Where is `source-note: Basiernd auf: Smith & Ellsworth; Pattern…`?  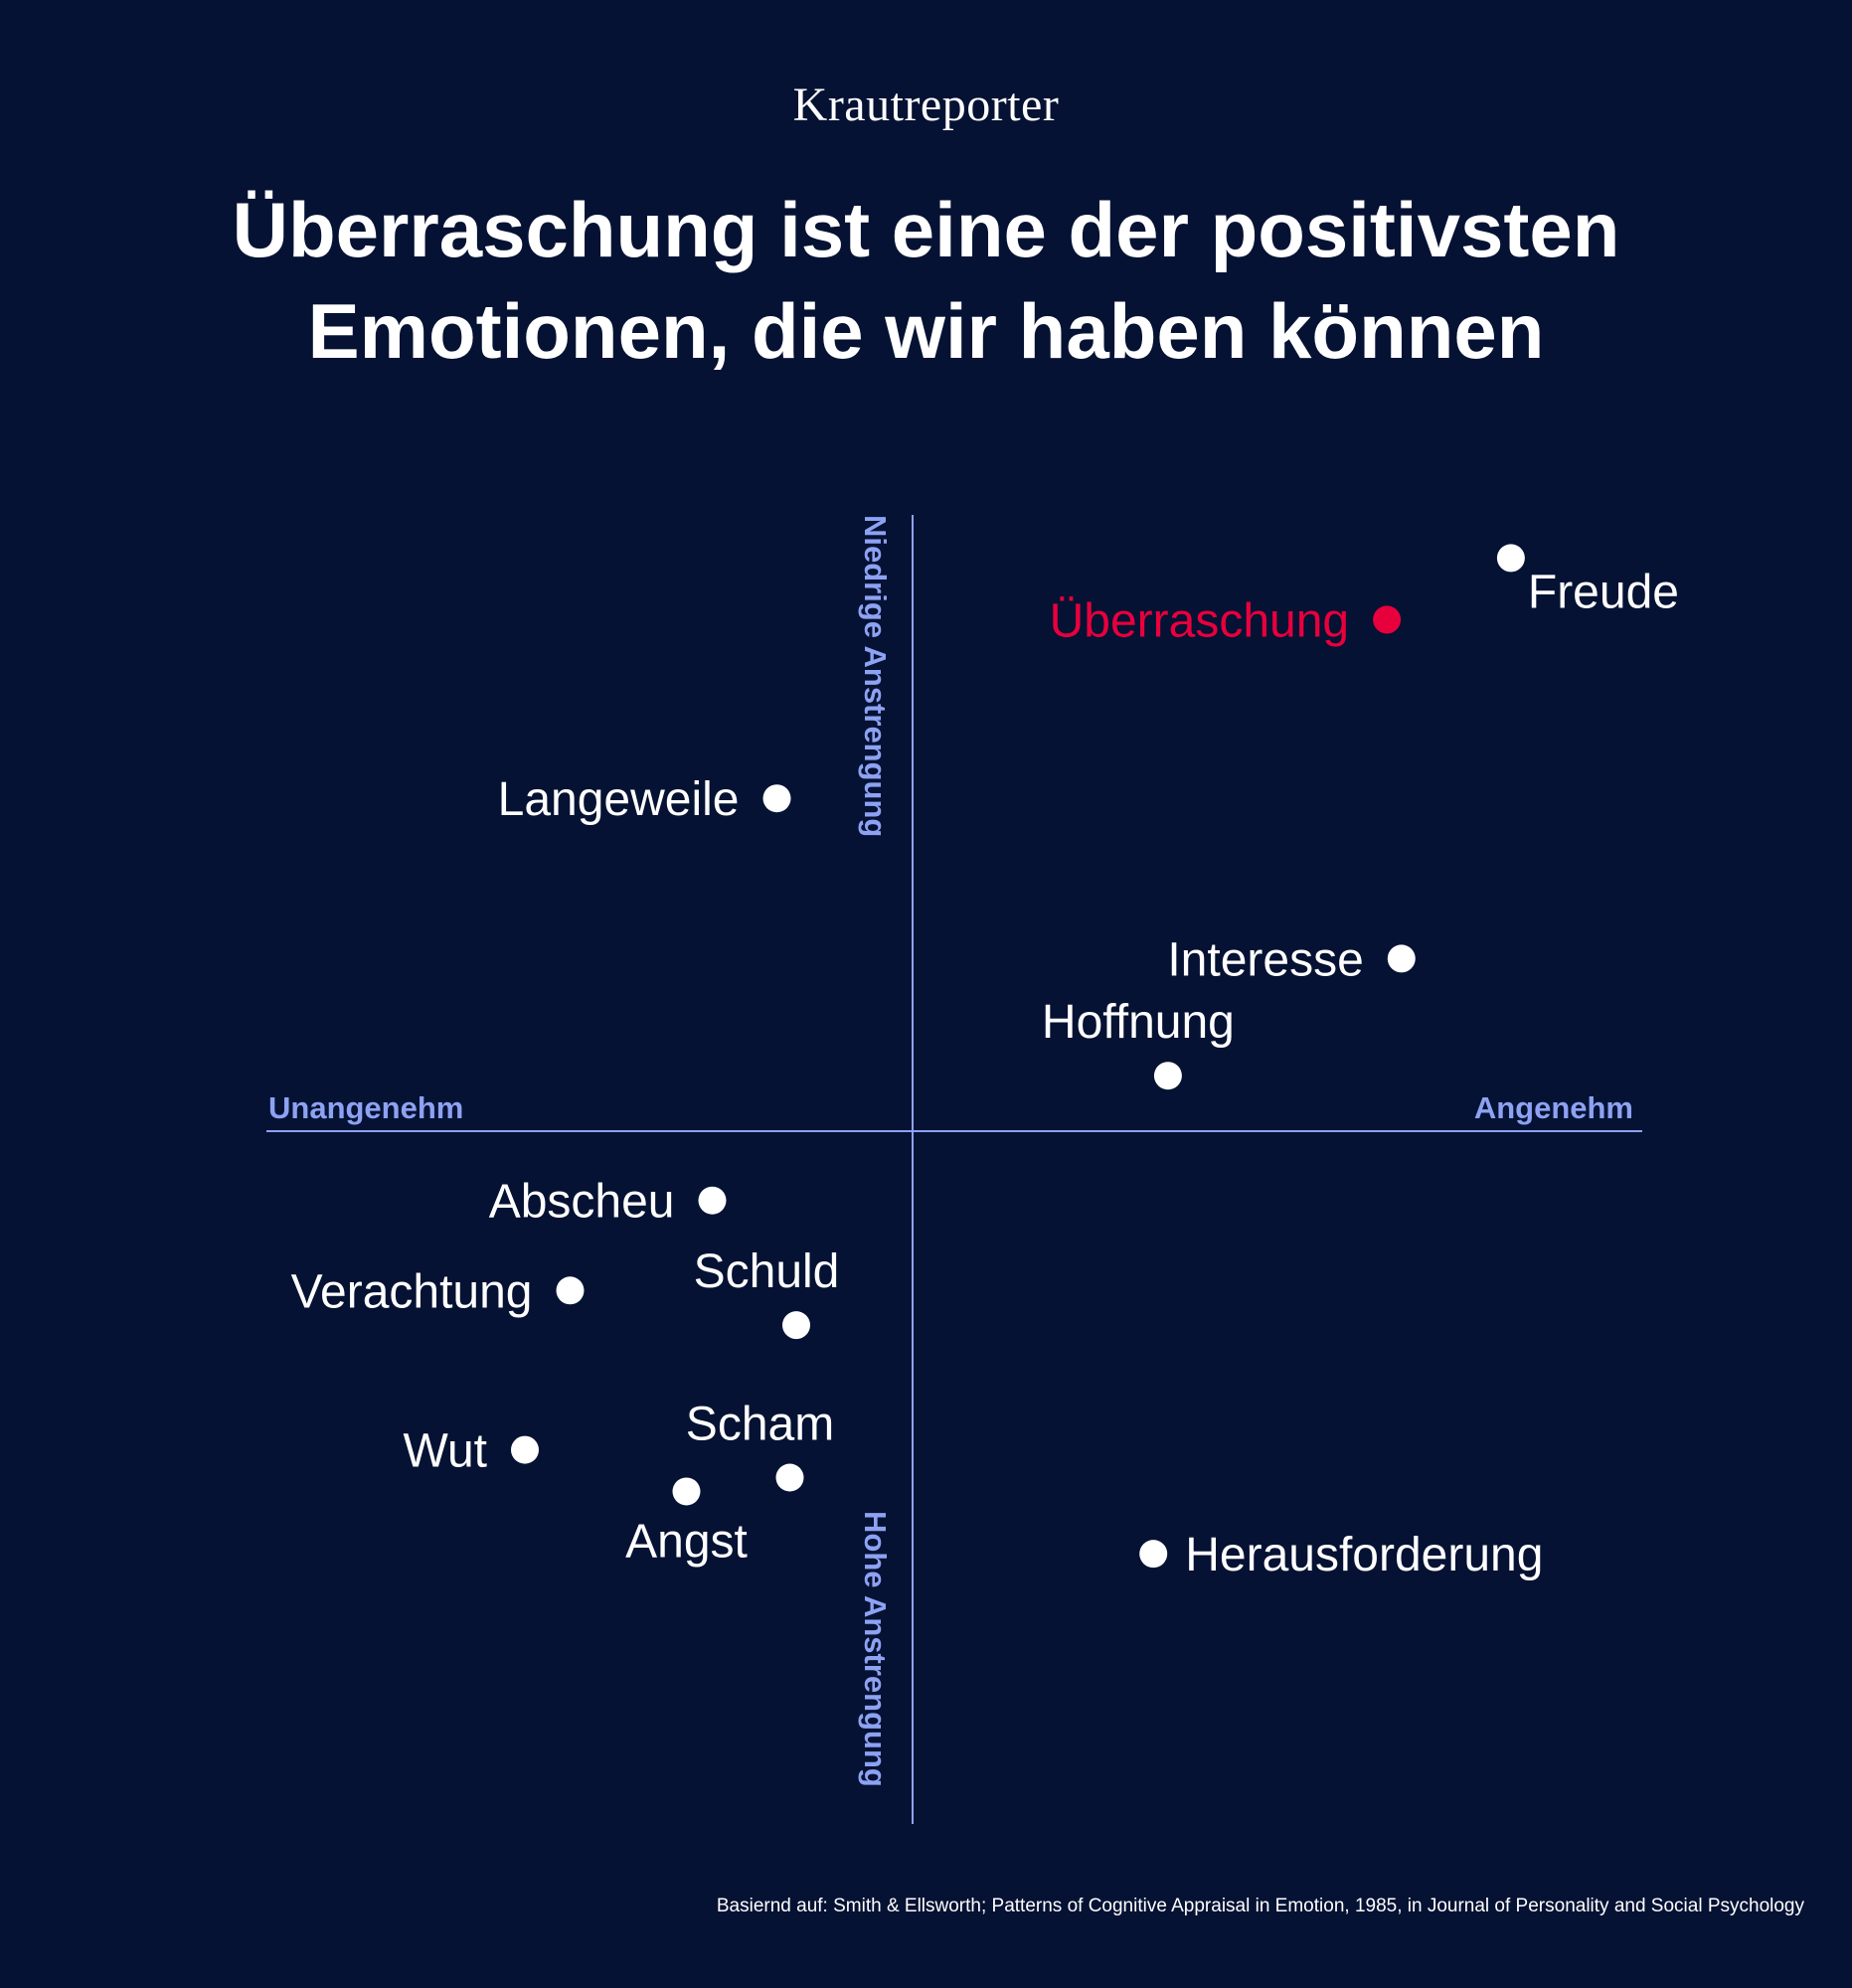 source-note: Basiernd auf: Smith & Ellsworth; Pattern… is located at coordinates (1260, 1906).